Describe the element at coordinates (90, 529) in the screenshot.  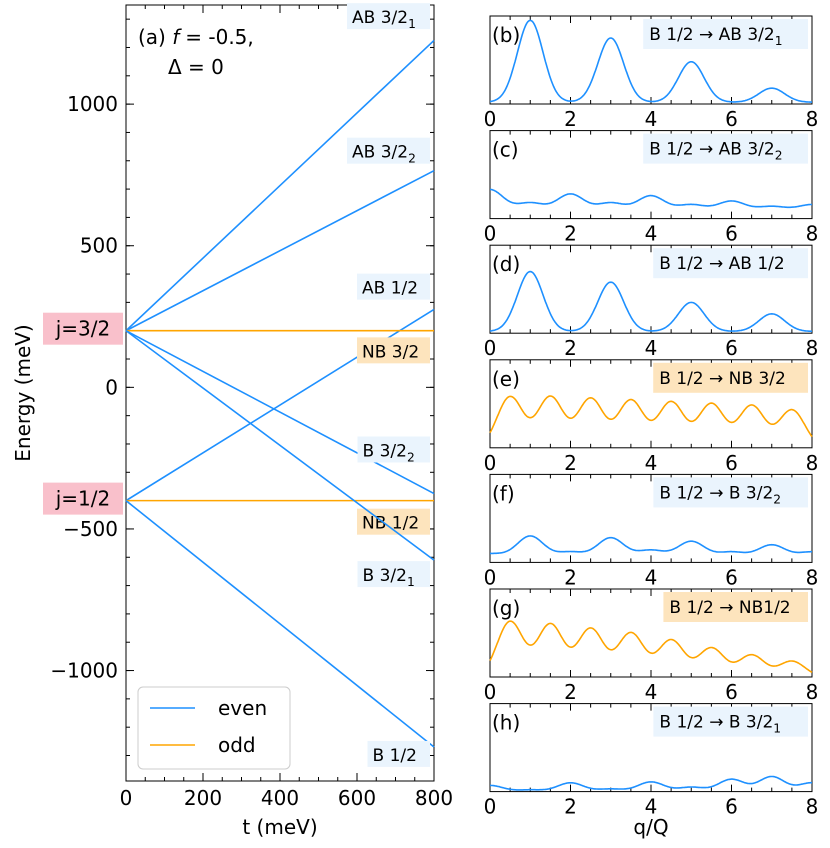
I see `y-tick-label: −500` at that location.